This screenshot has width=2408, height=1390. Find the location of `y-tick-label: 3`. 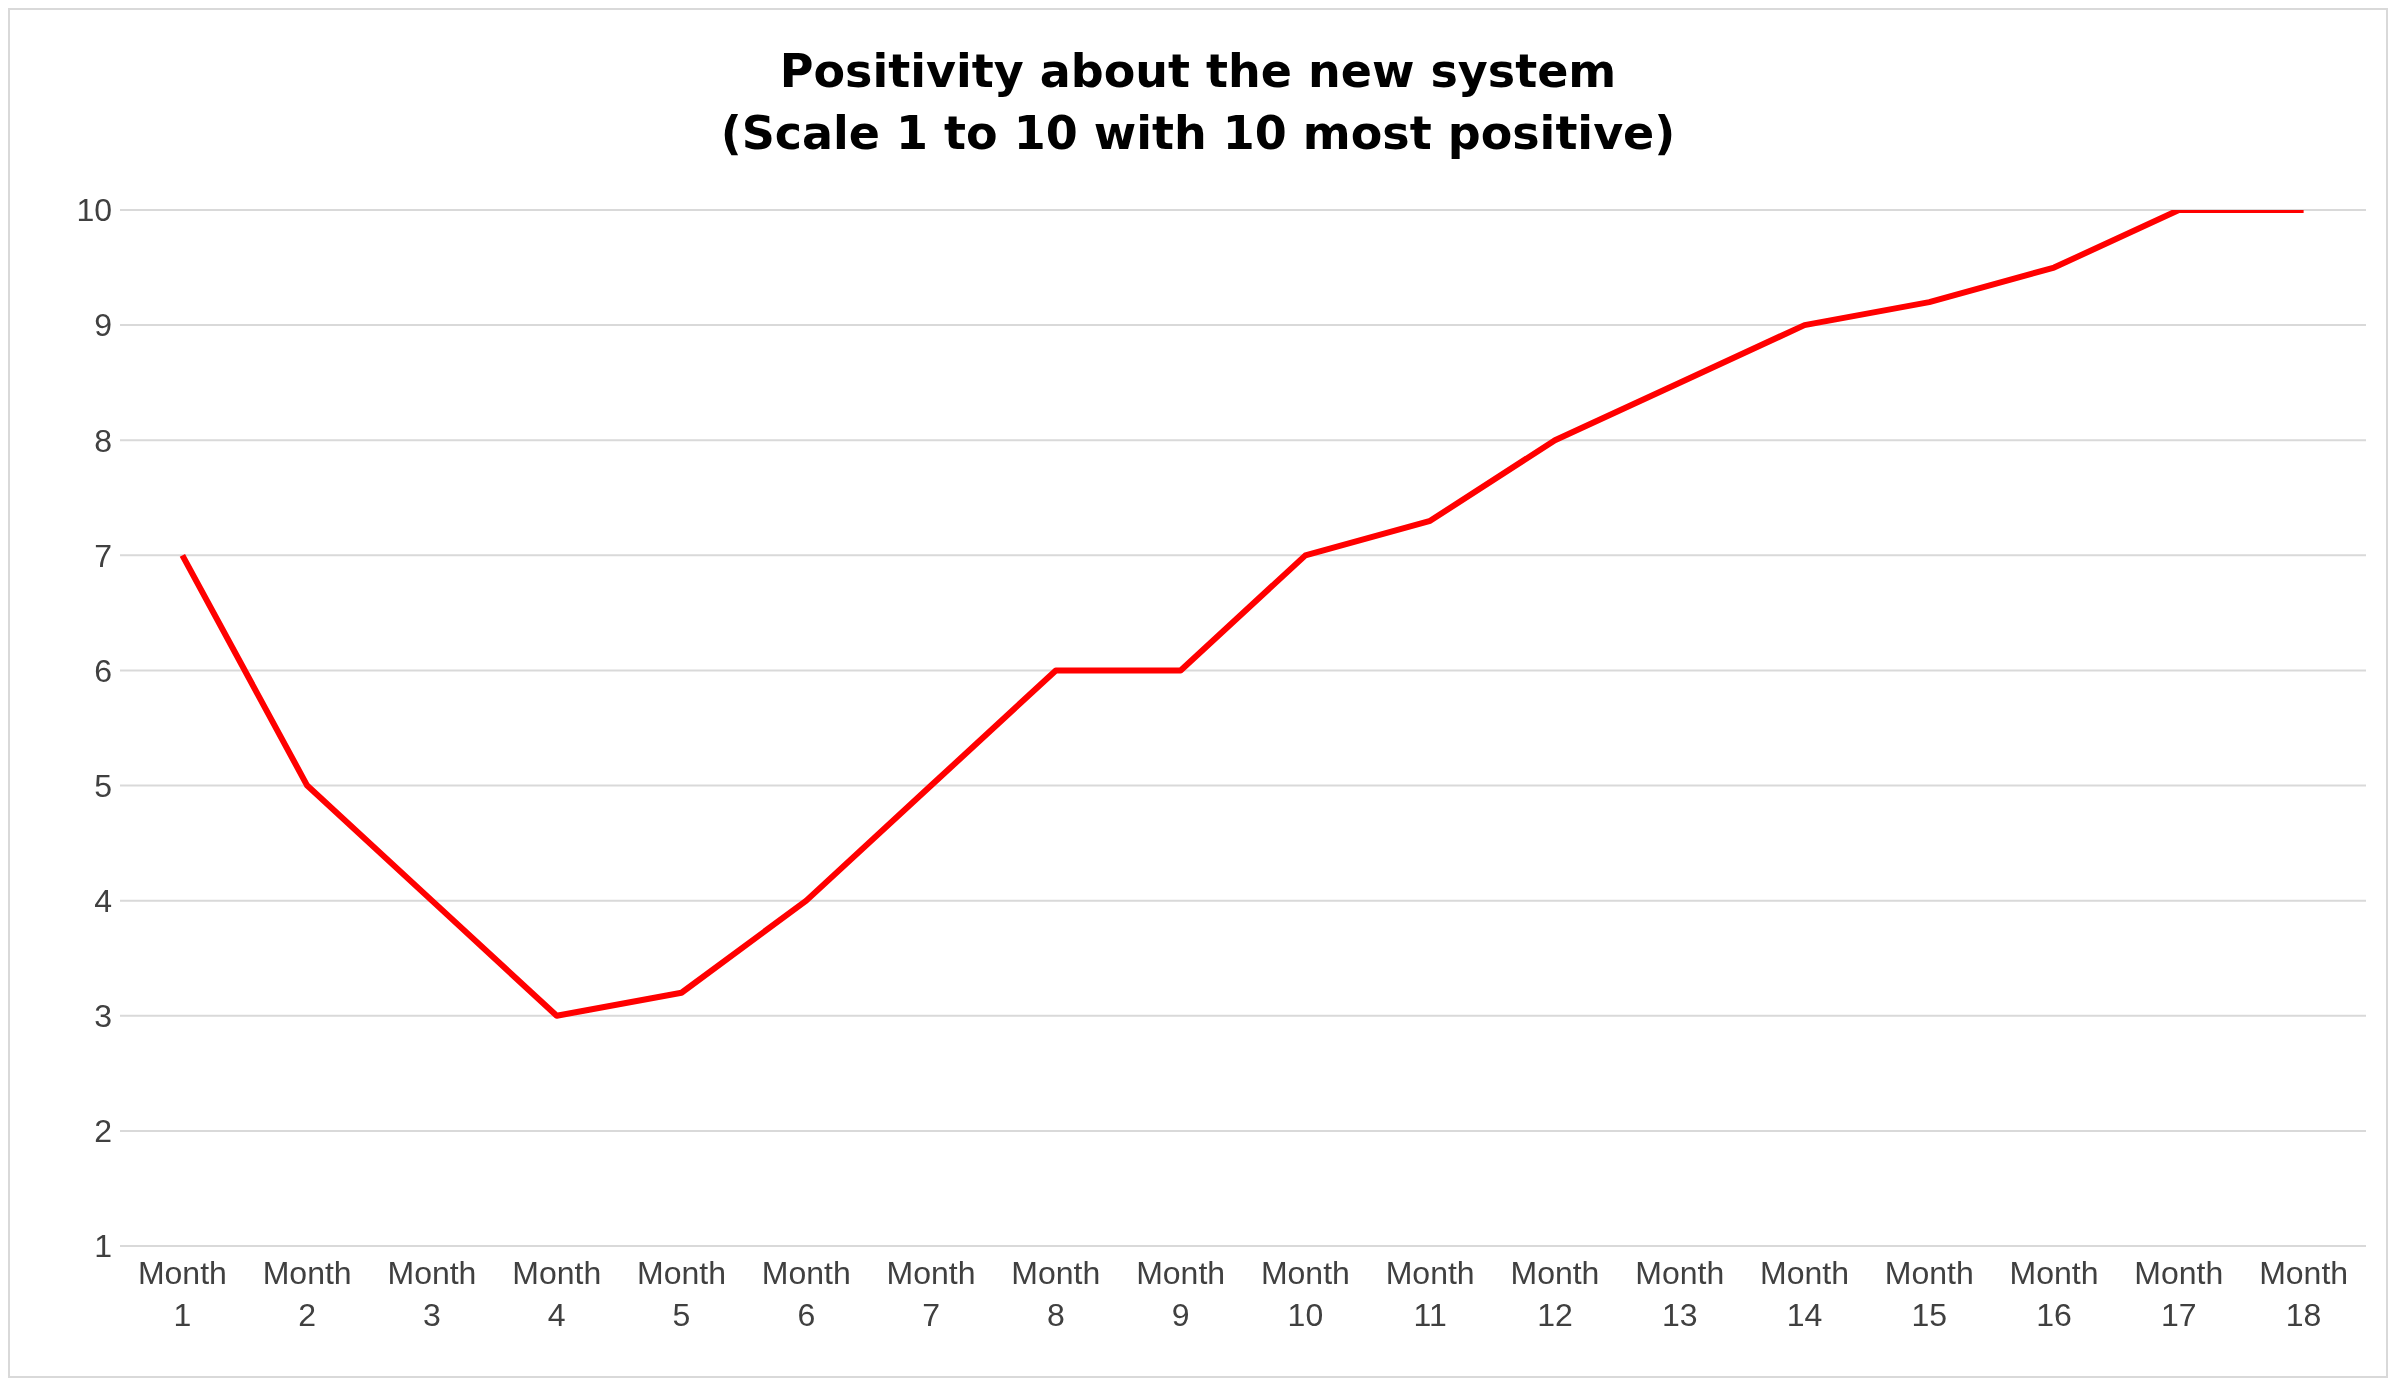

y-tick-label: 3 is located at coordinates (103, 1016).